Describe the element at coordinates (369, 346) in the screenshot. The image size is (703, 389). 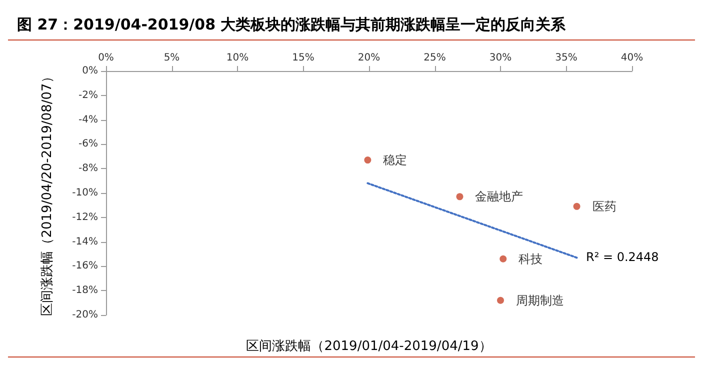
I see `x-axis-title: 区间涨跌幅（2019/01/04-2019/04/19）` at that location.